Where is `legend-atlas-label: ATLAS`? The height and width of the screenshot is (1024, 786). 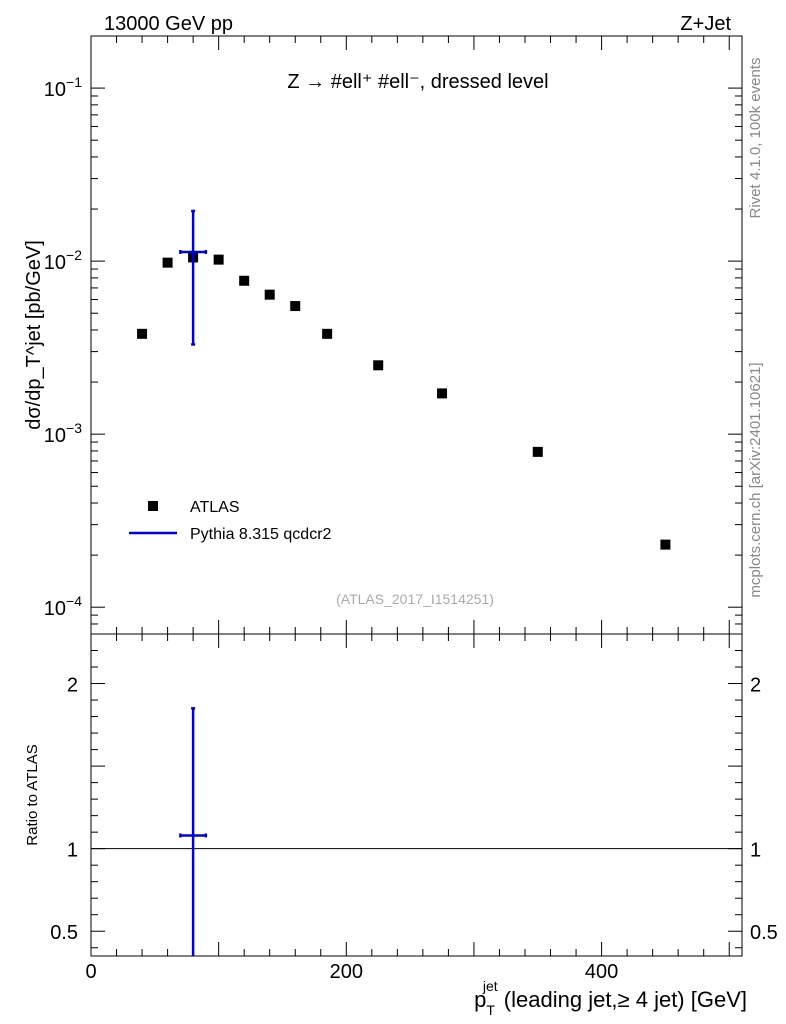 legend-atlas-label: ATLAS is located at coordinates (215, 507).